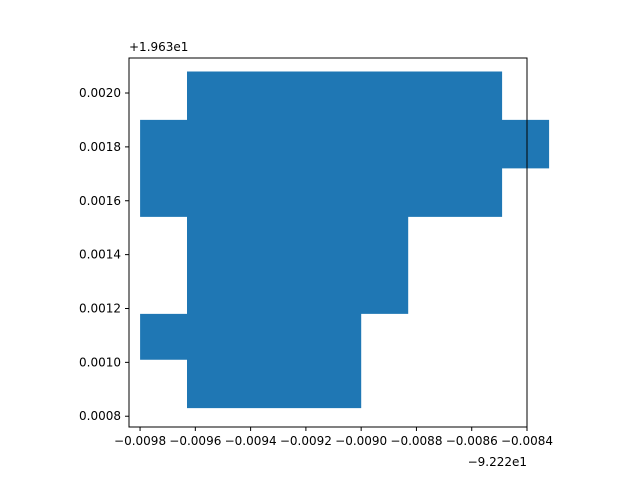 The width and height of the screenshot is (640, 480). Describe the element at coordinates (416, 441) in the screenshot. I see `x-tick-label: −0.0088` at that location.